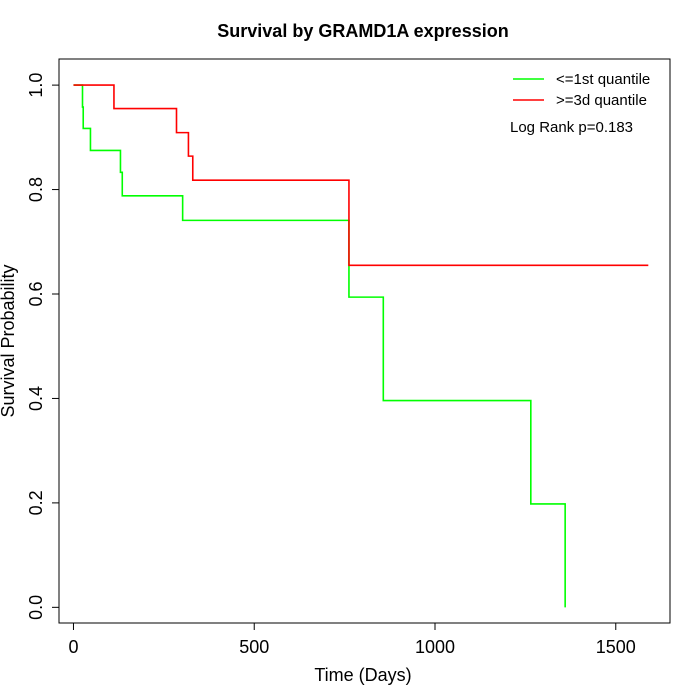 This screenshot has width=700, height=700. Describe the element at coordinates (362, 675) in the screenshot. I see `x-axis-label: Time (Days)` at that location.